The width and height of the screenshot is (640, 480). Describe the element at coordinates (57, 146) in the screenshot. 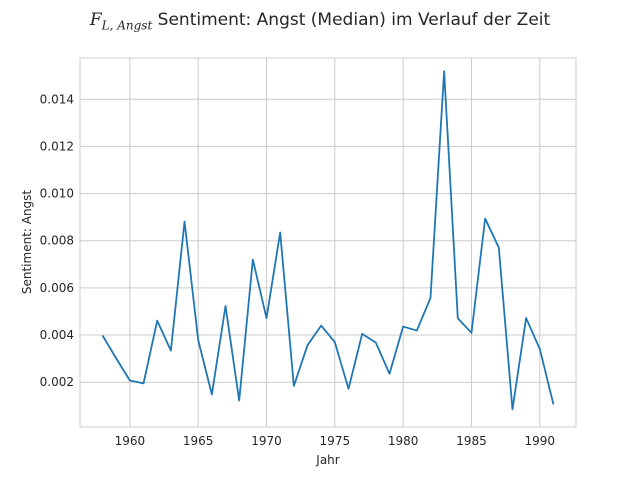

I see `y-tick-label: 0.012` at that location.